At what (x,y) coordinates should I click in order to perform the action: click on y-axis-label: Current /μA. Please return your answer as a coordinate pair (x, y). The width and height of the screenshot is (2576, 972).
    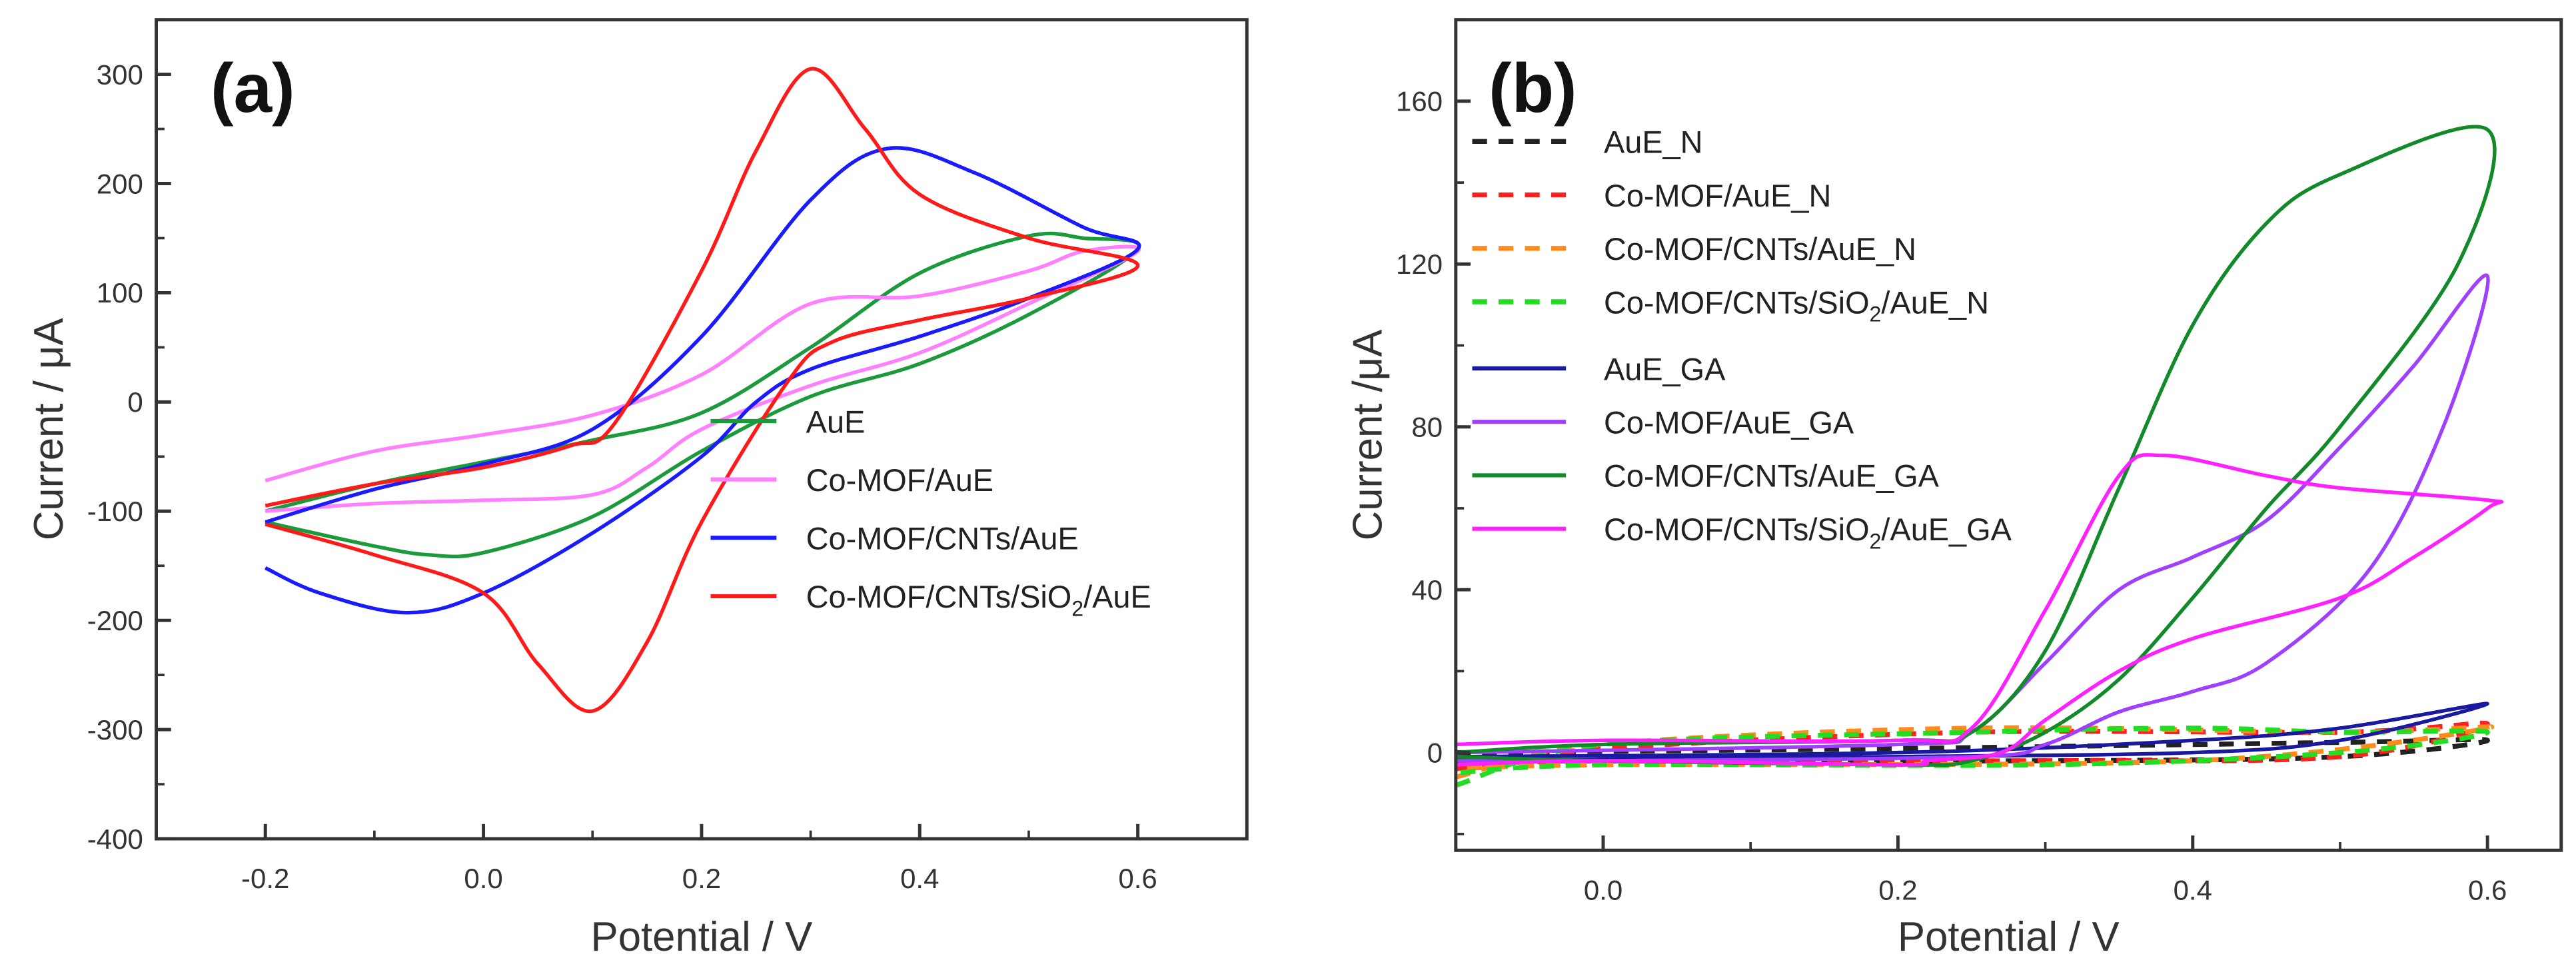
    Looking at the image, I should click on (1368, 435).